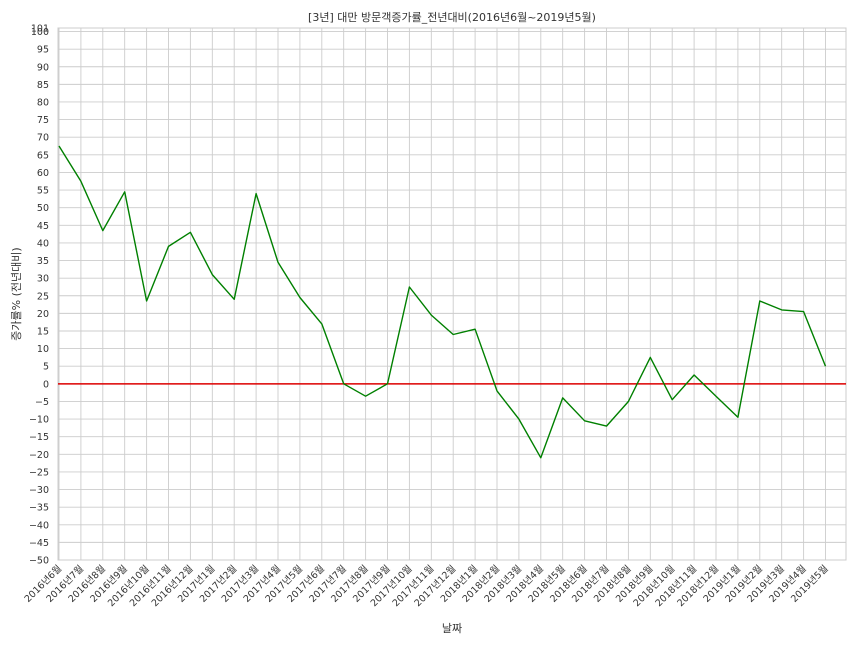  Describe the element at coordinates (39, 508) in the screenshot. I see `y-tick-label: −35` at that location.